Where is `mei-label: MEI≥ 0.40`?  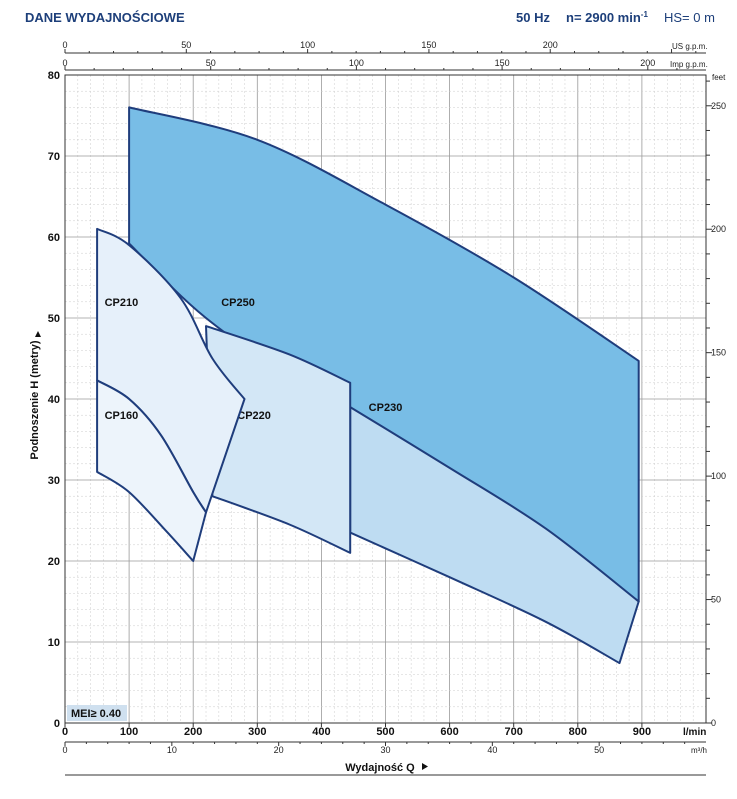
mei-label: MEI≥ 0.40 is located at coordinates (96, 714).